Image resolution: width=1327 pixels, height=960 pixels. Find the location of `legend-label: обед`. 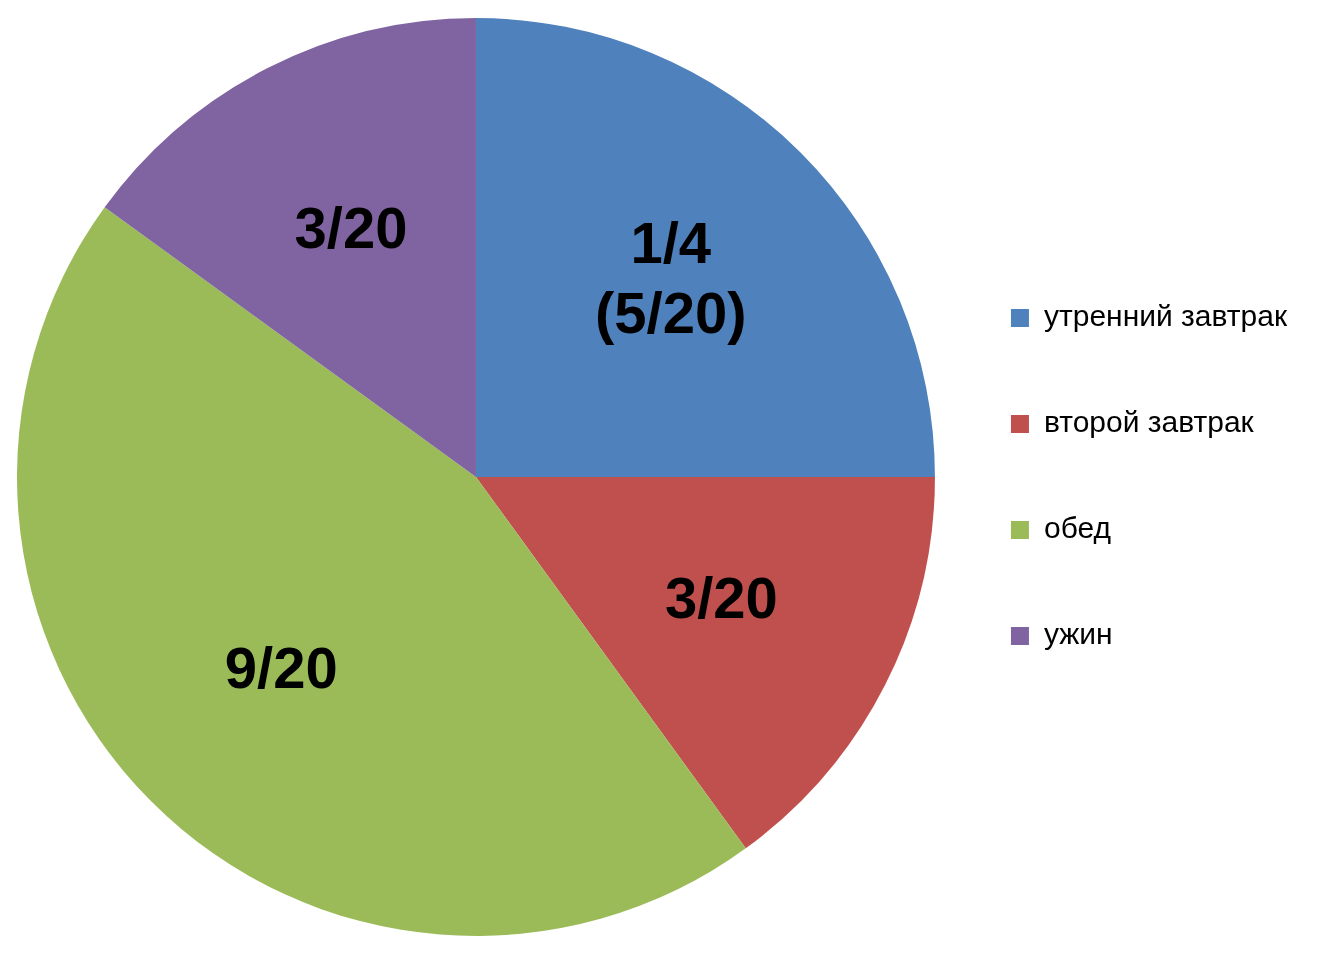

legend-label: обед is located at coordinates (1077, 528).